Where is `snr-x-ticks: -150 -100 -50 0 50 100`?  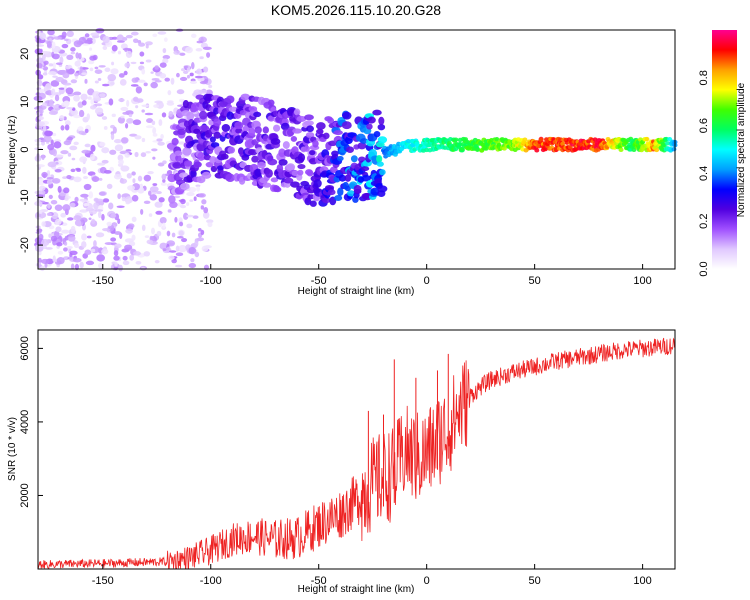 snr-x-ticks: -150 -100 -50 0 50 100 is located at coordinates (372, 575).